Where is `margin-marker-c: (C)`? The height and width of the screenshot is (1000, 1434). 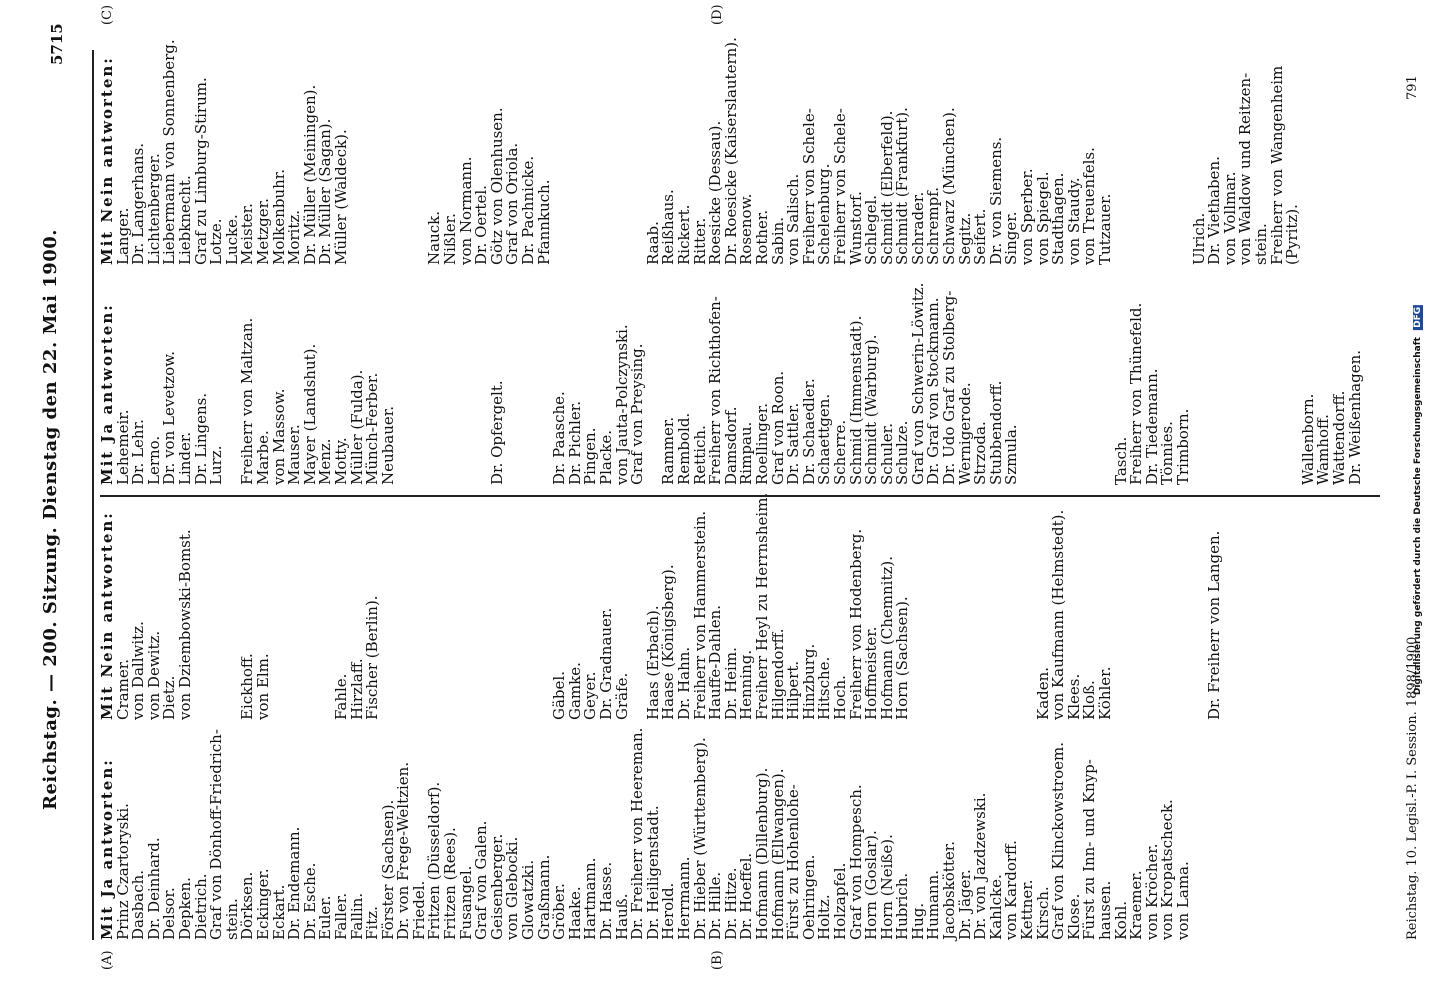 margin-marker-c: (C) is located at coordinates (107, 14).